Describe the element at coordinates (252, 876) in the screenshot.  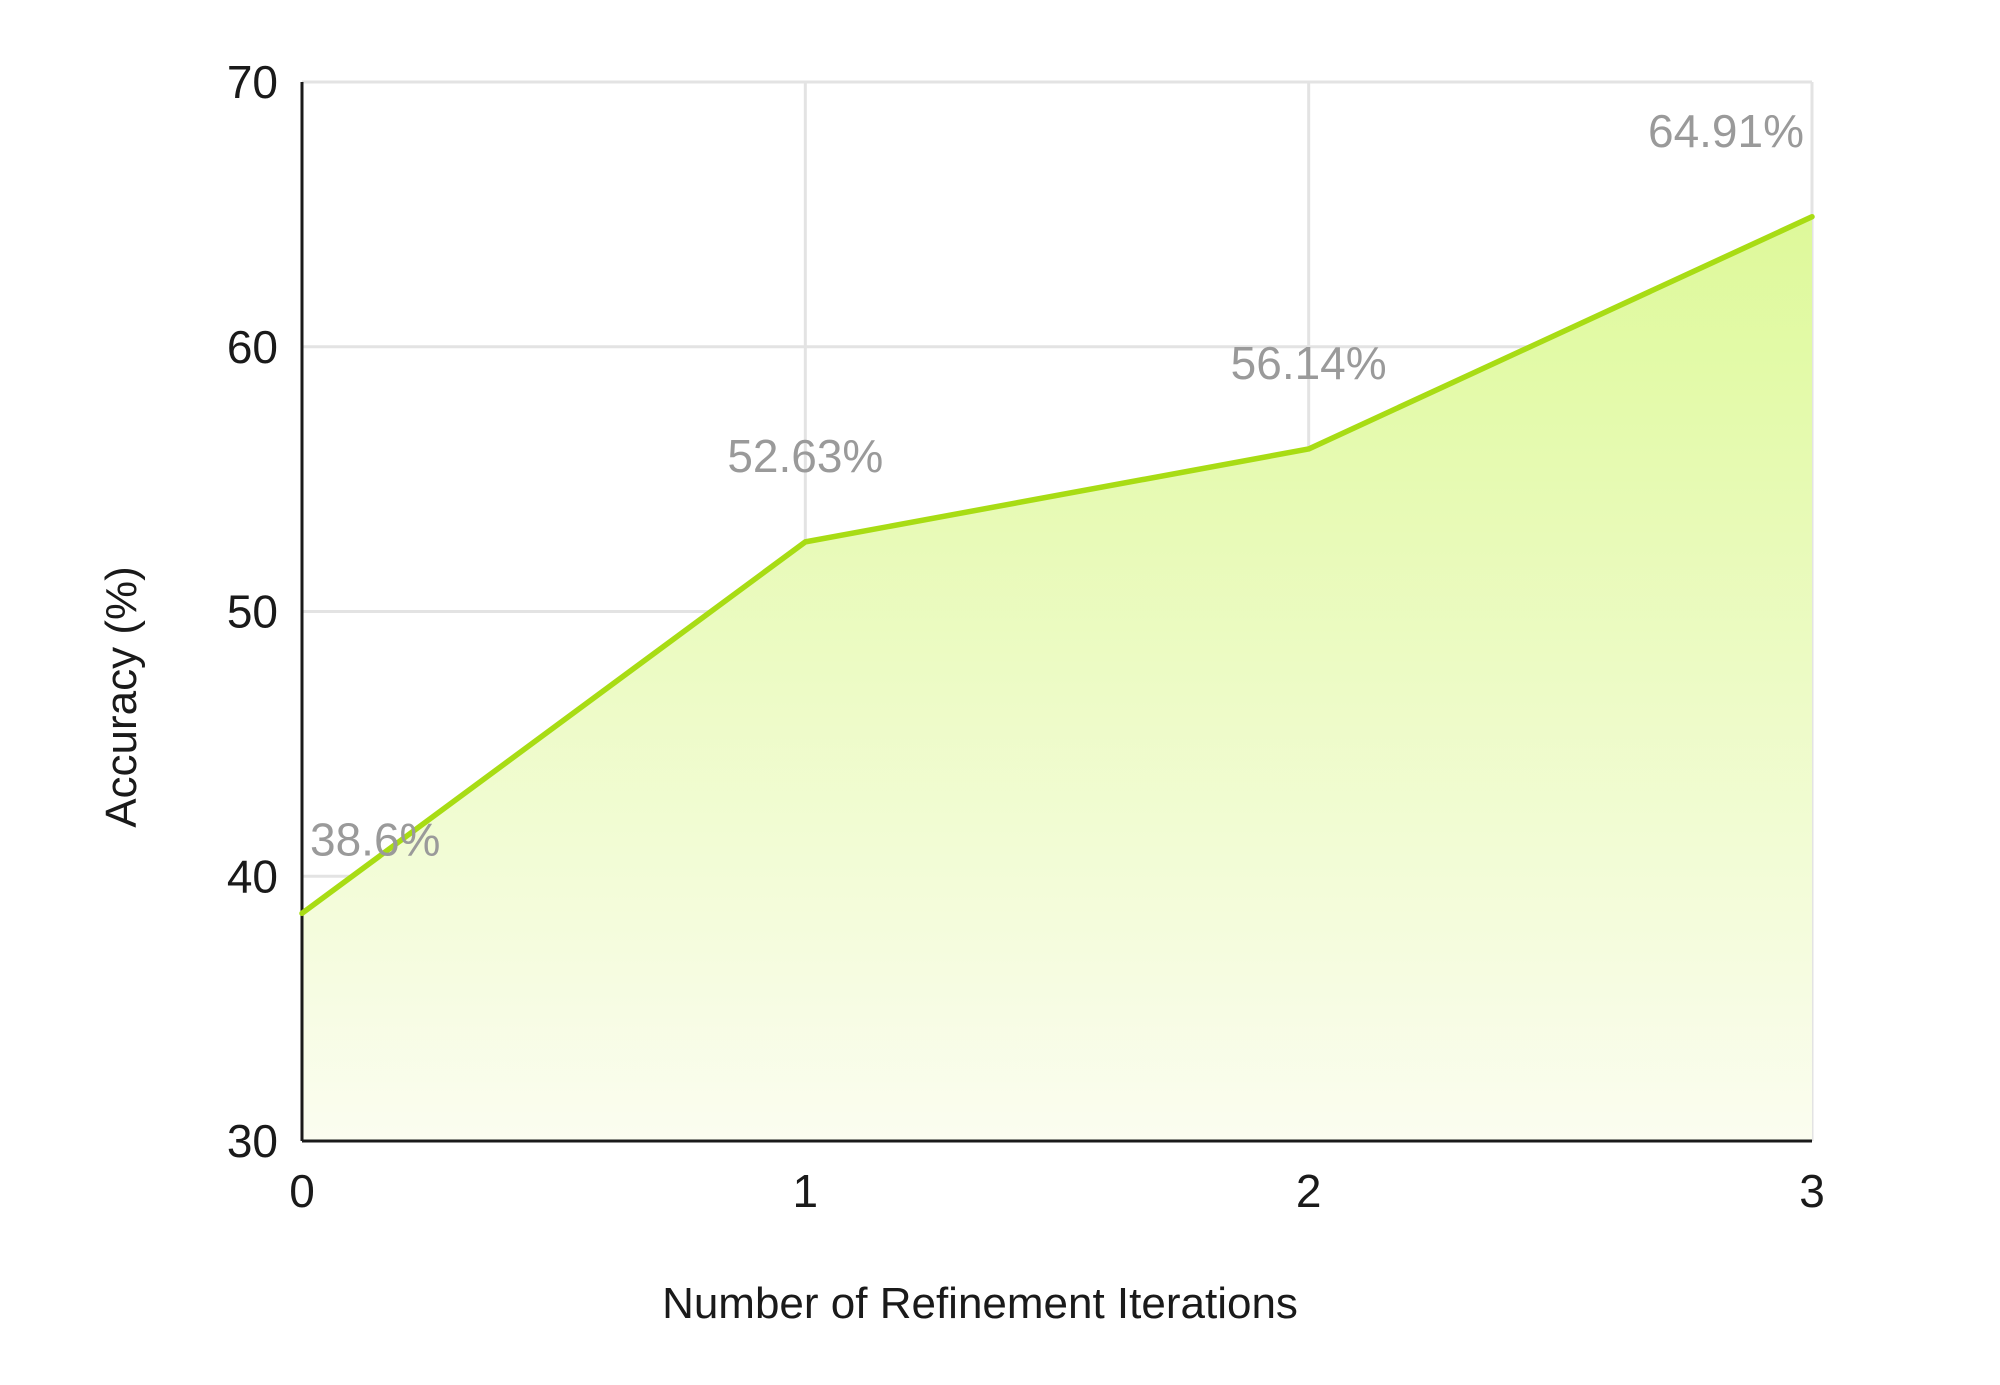
I see `y-tick-label-1: 40` at that location.